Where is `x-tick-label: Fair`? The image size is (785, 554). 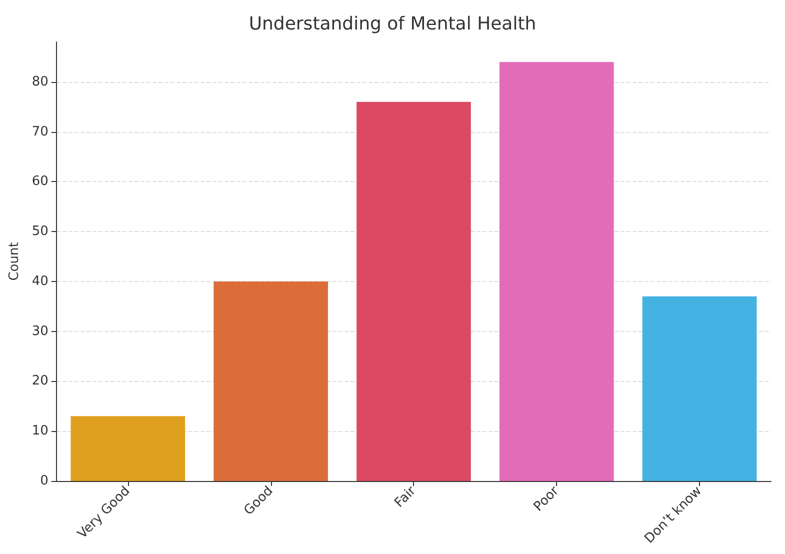 x-tick-label: Fair is located at coordinates (406, 497).